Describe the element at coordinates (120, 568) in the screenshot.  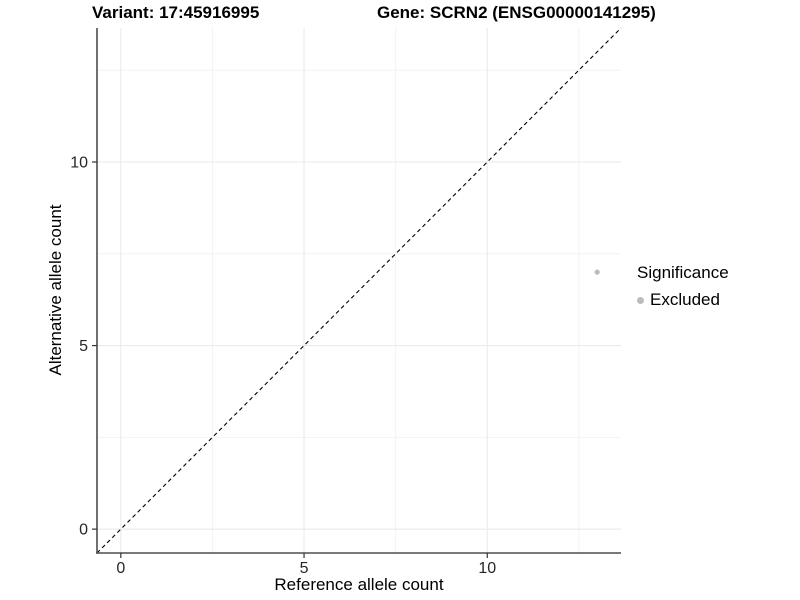
I see `x-tick-label: 0` at that location.